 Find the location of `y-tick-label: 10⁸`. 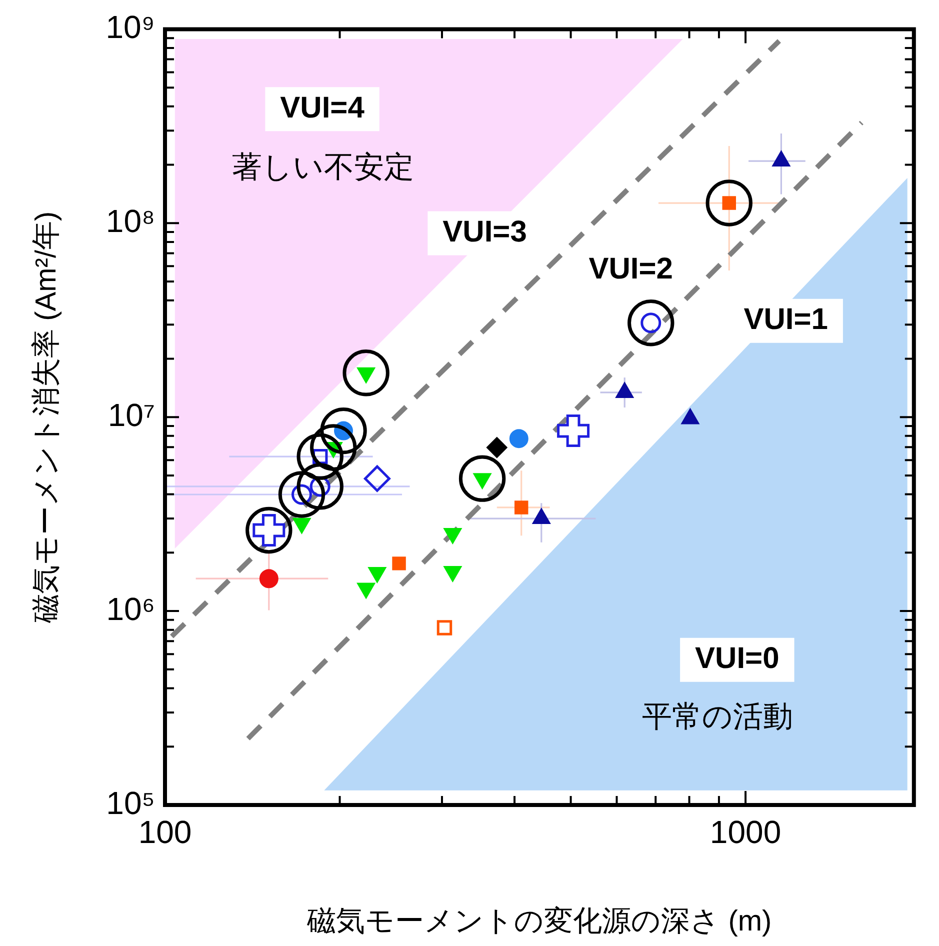

y-tick-label: 10⁸ is located at coordinates (130, 220).